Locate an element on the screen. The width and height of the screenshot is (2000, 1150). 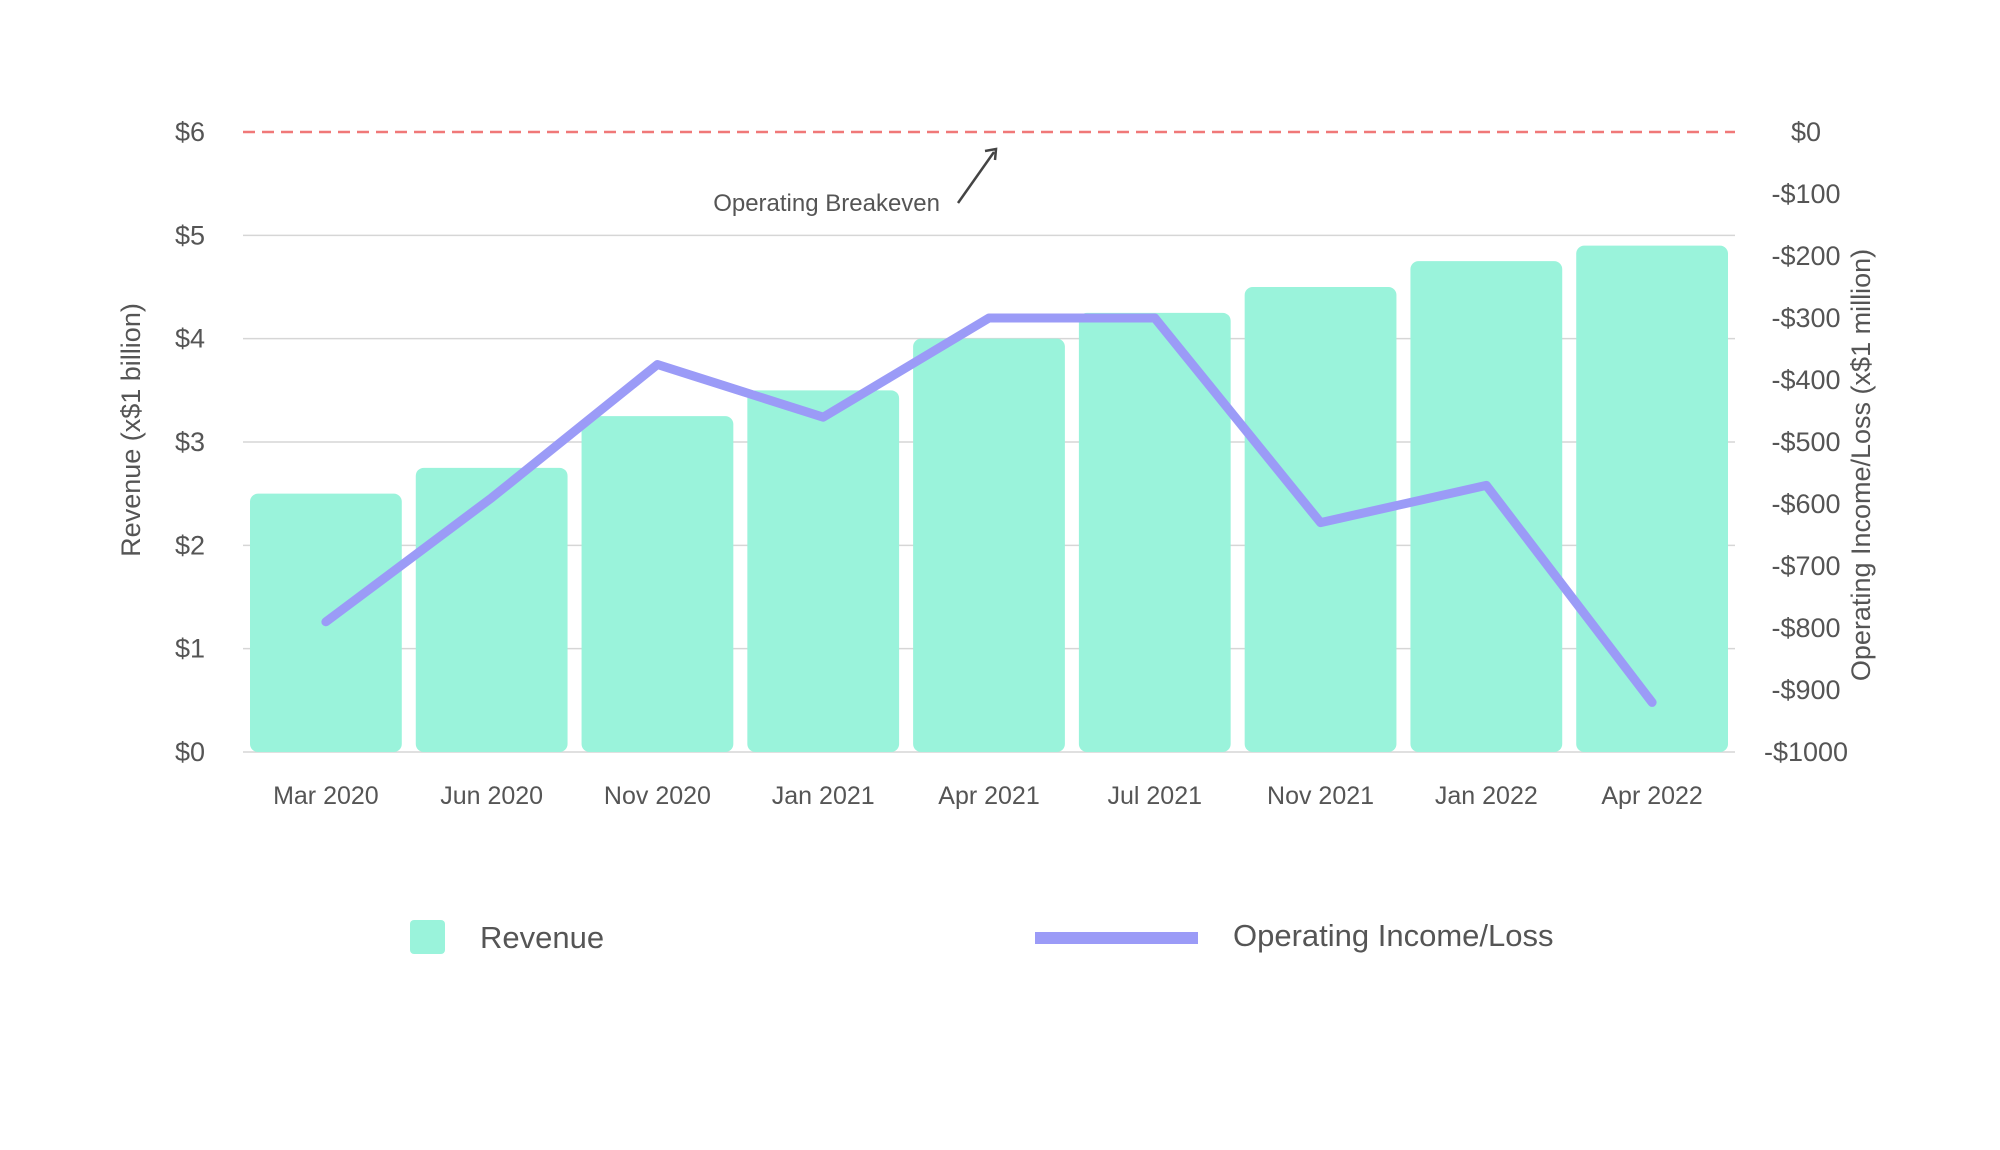
right-axis-tick-label: -$700 is located at coordinates (1805, 566).